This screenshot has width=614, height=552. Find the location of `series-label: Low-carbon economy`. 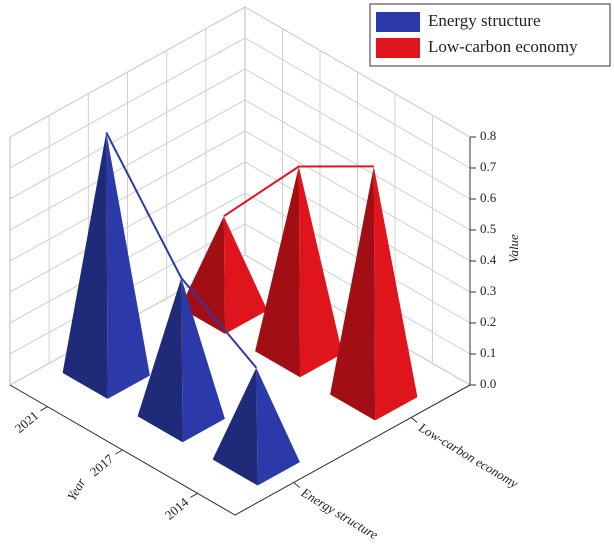

series-label: Low-carbon economy is located at coordinates (468, 455).